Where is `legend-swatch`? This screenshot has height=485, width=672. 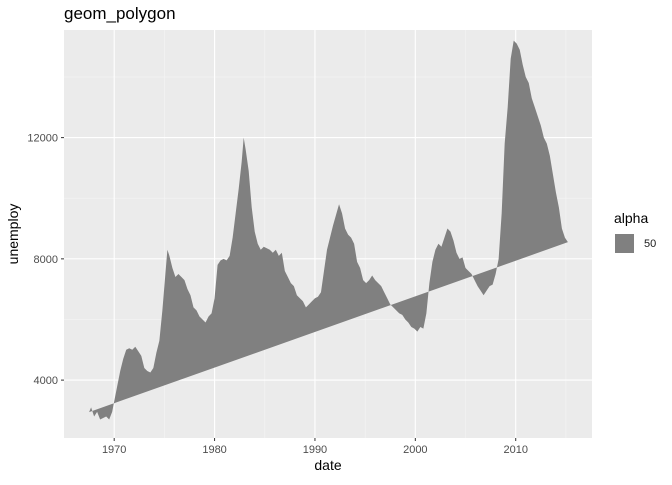 legend-swatch is located at coordinates (624, 243).